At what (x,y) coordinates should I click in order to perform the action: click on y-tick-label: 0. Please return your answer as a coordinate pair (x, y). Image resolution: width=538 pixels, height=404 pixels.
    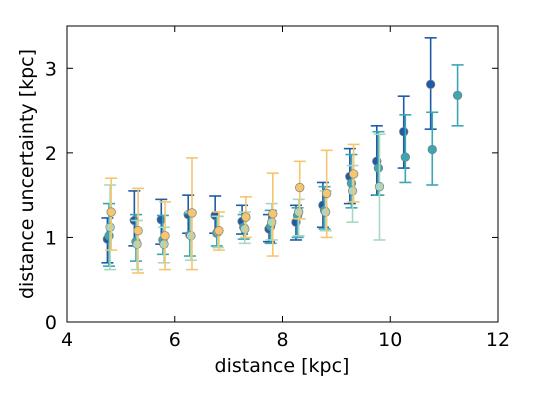
    Looking at the image, I should click on (51, 323).